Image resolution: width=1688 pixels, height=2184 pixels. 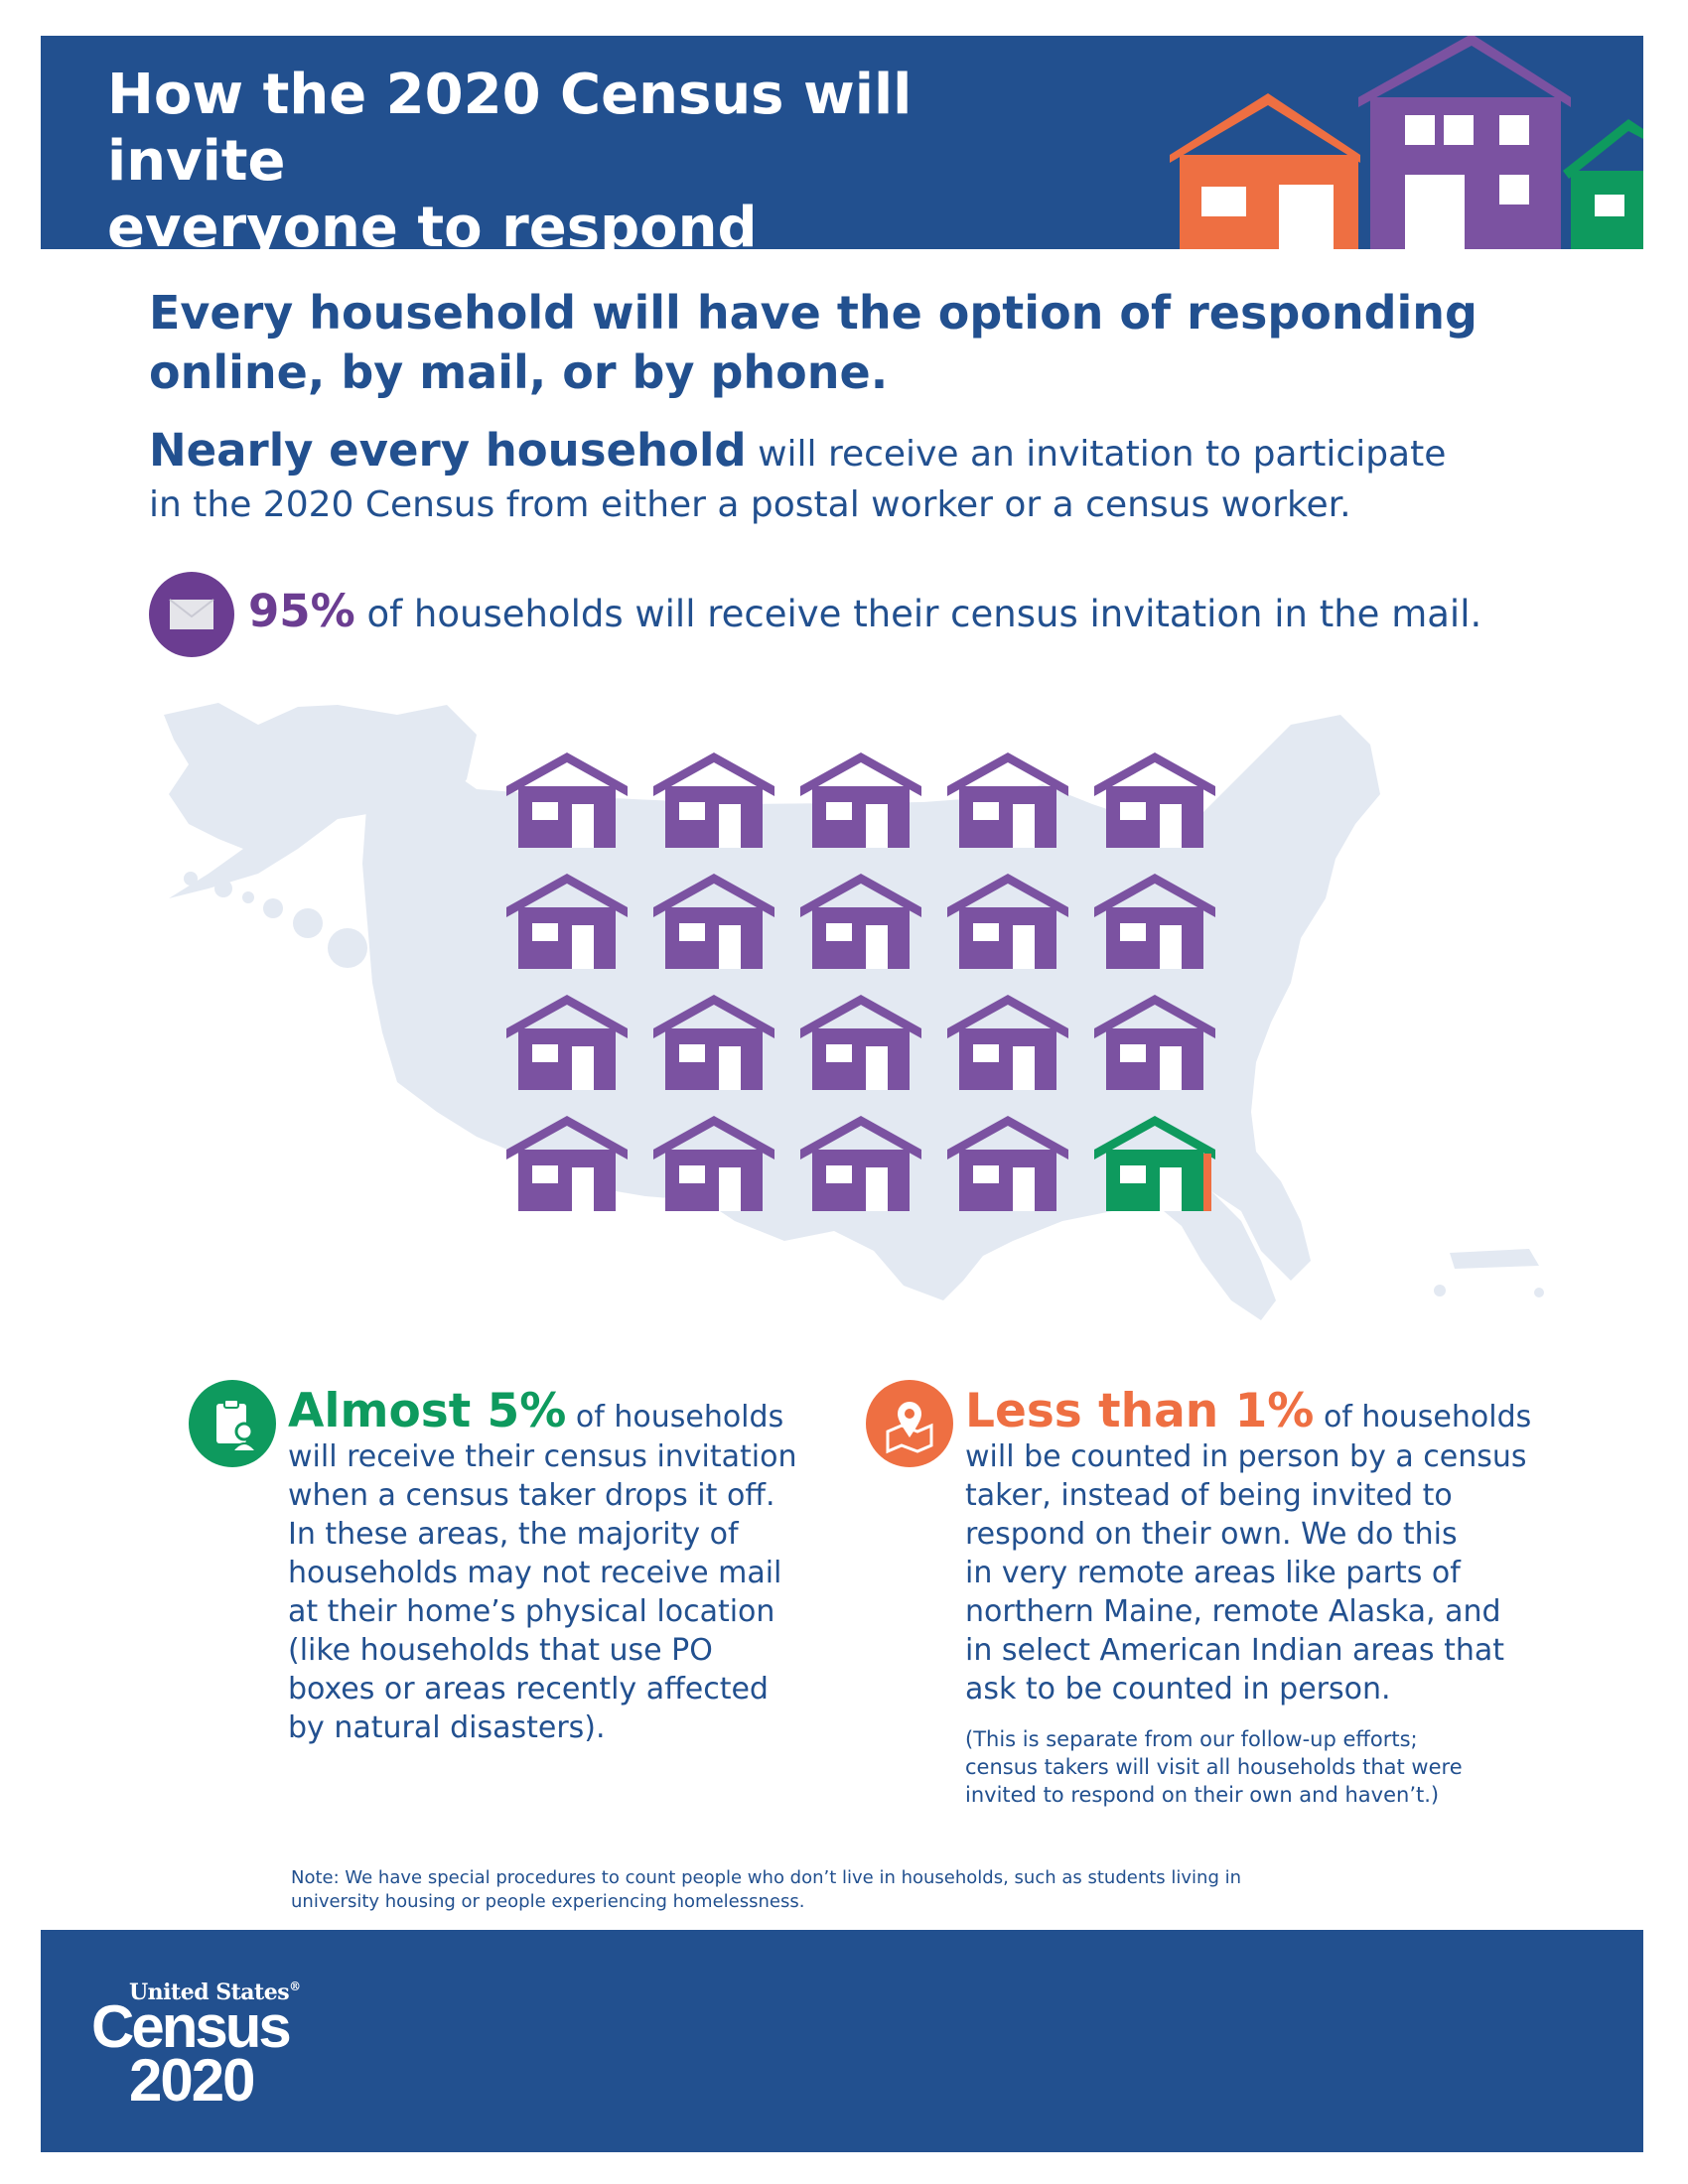 I want to click on page-title-line-1: How the 2020 Census will invite, so click(x=510, y=128).